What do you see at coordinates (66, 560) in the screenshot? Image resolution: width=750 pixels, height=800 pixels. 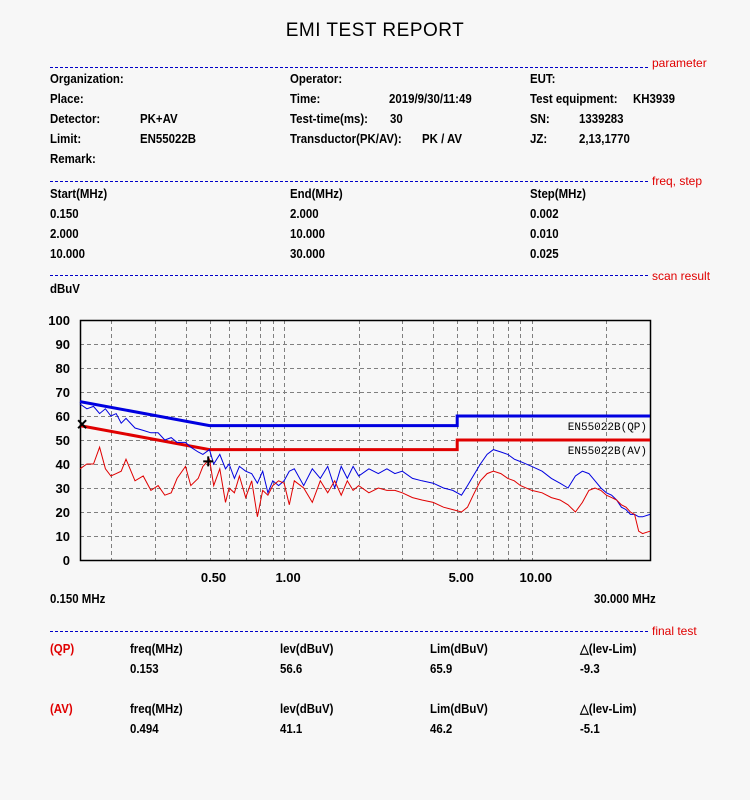 I see `y-tick-label: 0` at bounding box center [66, 560].